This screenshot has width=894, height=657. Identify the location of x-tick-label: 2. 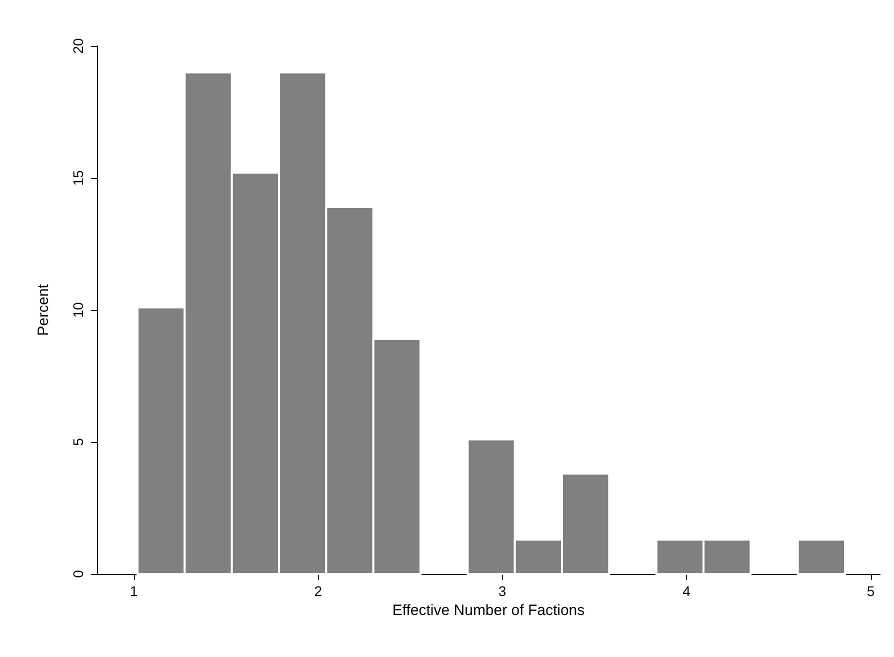
(318, 591).